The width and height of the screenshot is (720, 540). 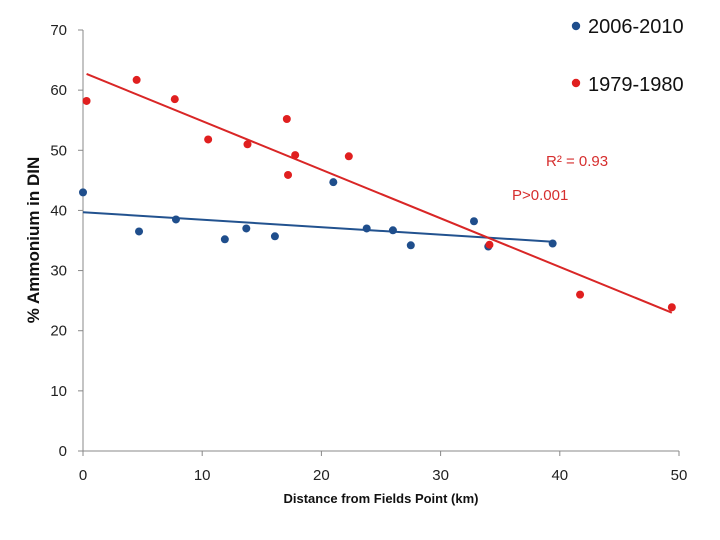 I want to click on y-tick-label: 50, so click(x=58, y=150).